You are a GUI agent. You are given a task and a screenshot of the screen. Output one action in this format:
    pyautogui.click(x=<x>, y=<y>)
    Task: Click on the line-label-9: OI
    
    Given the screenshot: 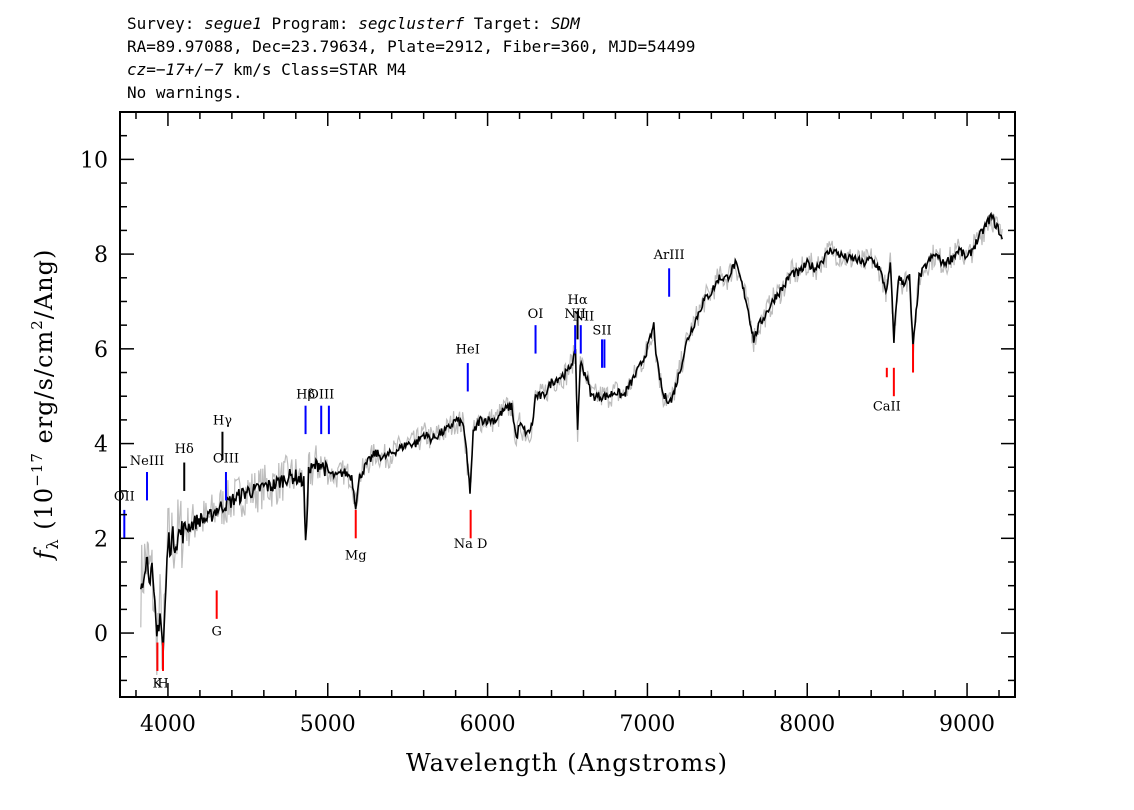 What is the action you would take?
    pyautogui.click(x=536, y=314)
    